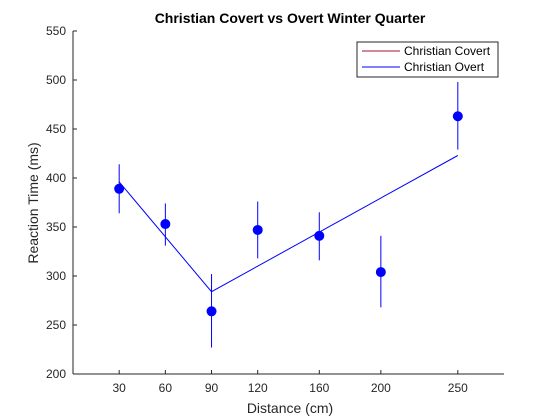 The height and width of the screenshot is (420, 560). I want to click on y-tick-label: 400, so click(56, 178).